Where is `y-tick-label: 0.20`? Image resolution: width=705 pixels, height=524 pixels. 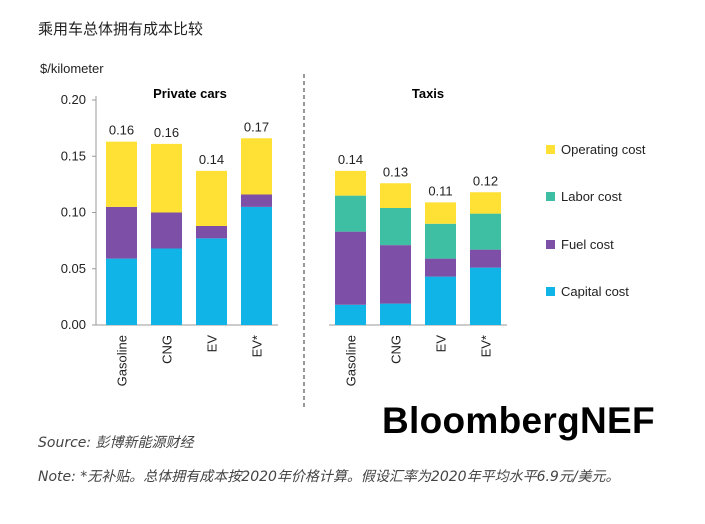 y-tick-label: 0.20 is located at coordinates (73, 99).